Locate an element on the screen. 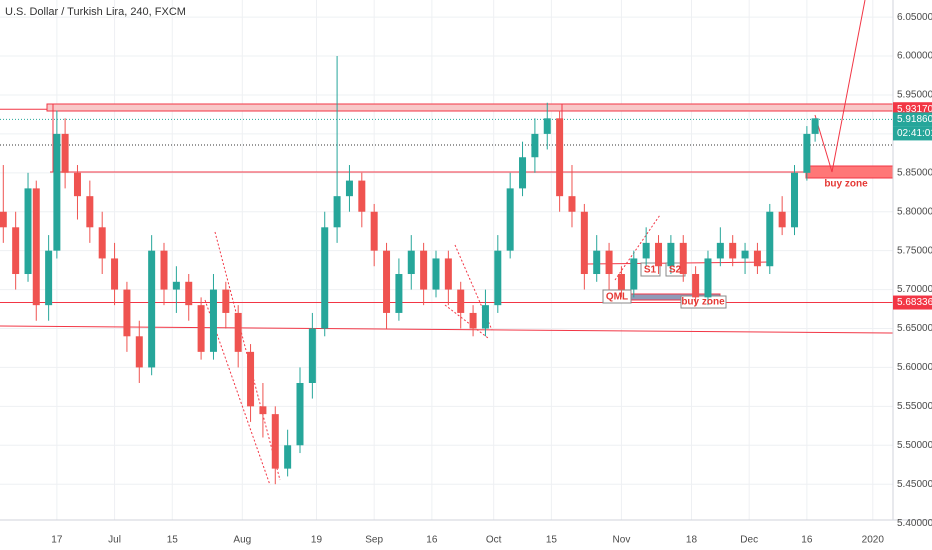  y-tick-label: 5.70000 is located at coordinates (914, 289).